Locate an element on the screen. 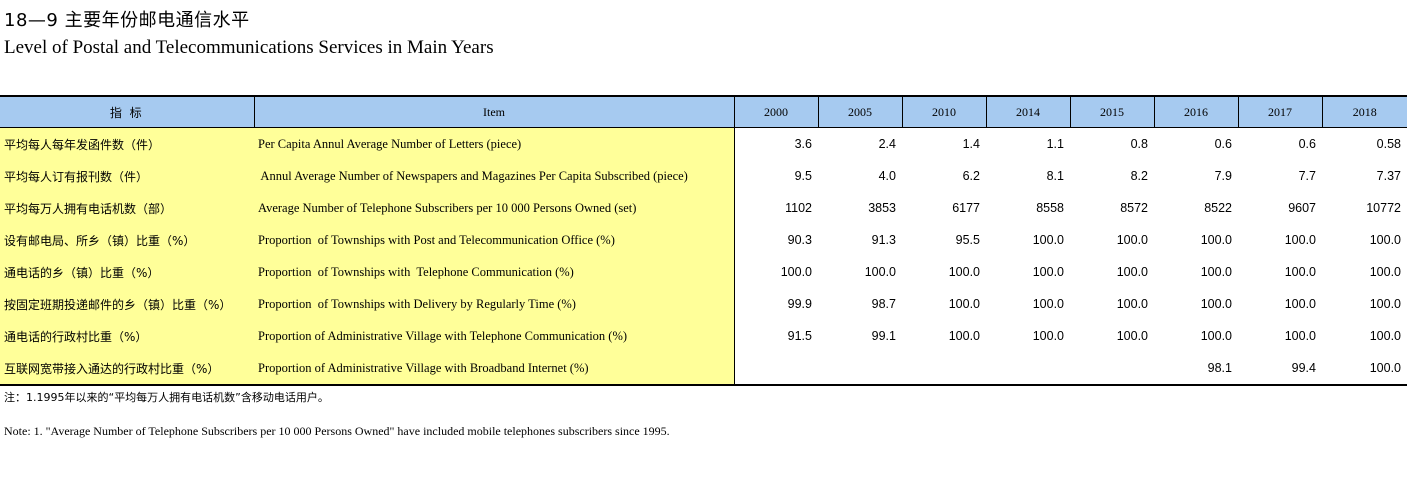 The width and height of the screenshot is (1407, 478). value-cell: 7.7 is located at coordinates (1307, 176).